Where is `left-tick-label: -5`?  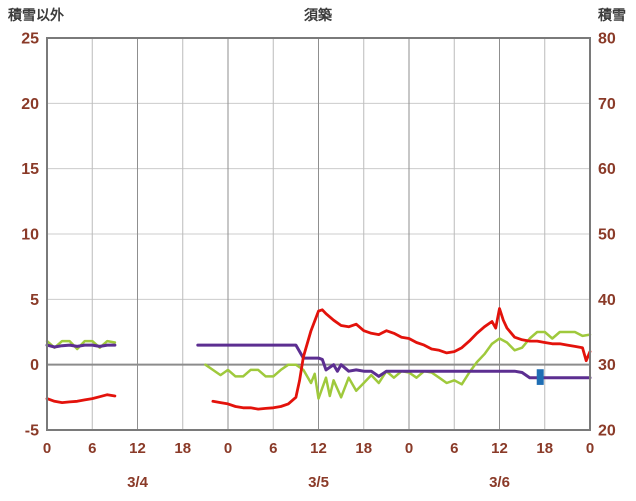 left-tick-label: -5 is located at coordinates (32, 431).